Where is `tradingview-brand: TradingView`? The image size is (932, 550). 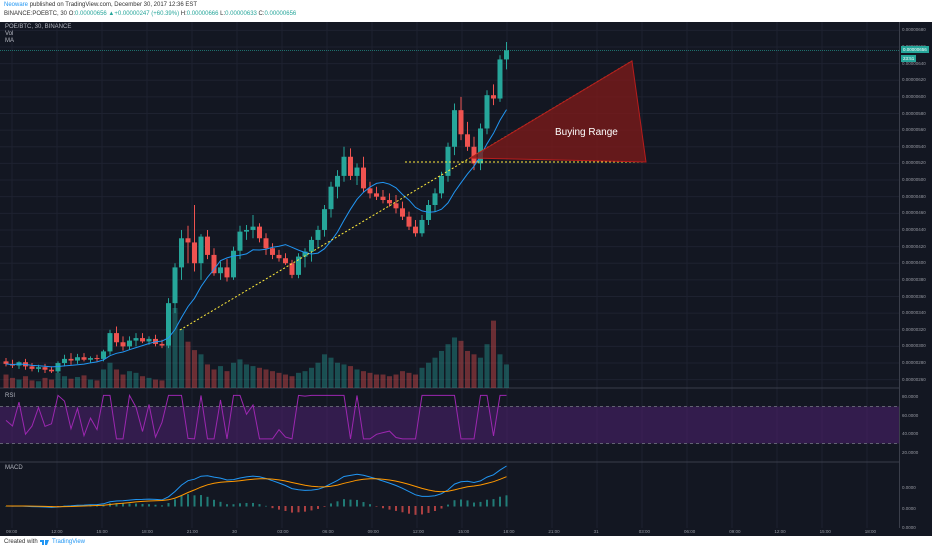
tradingview-brand: TradingView is located at coordinates (69, 542).